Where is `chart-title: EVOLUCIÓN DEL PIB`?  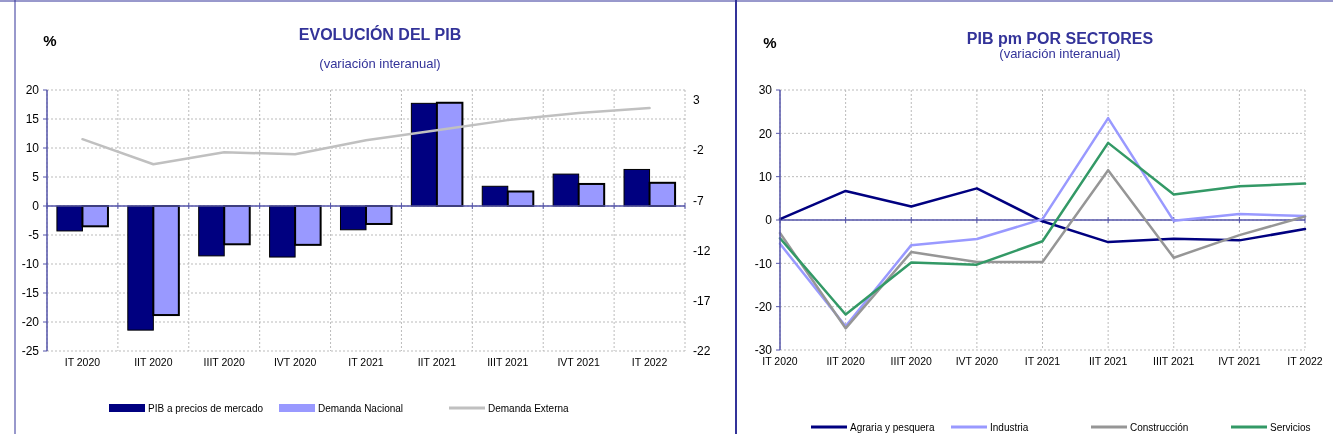 chart-title: EVOLUCIÓN DEL PIB is located at coordinates (380, 34).